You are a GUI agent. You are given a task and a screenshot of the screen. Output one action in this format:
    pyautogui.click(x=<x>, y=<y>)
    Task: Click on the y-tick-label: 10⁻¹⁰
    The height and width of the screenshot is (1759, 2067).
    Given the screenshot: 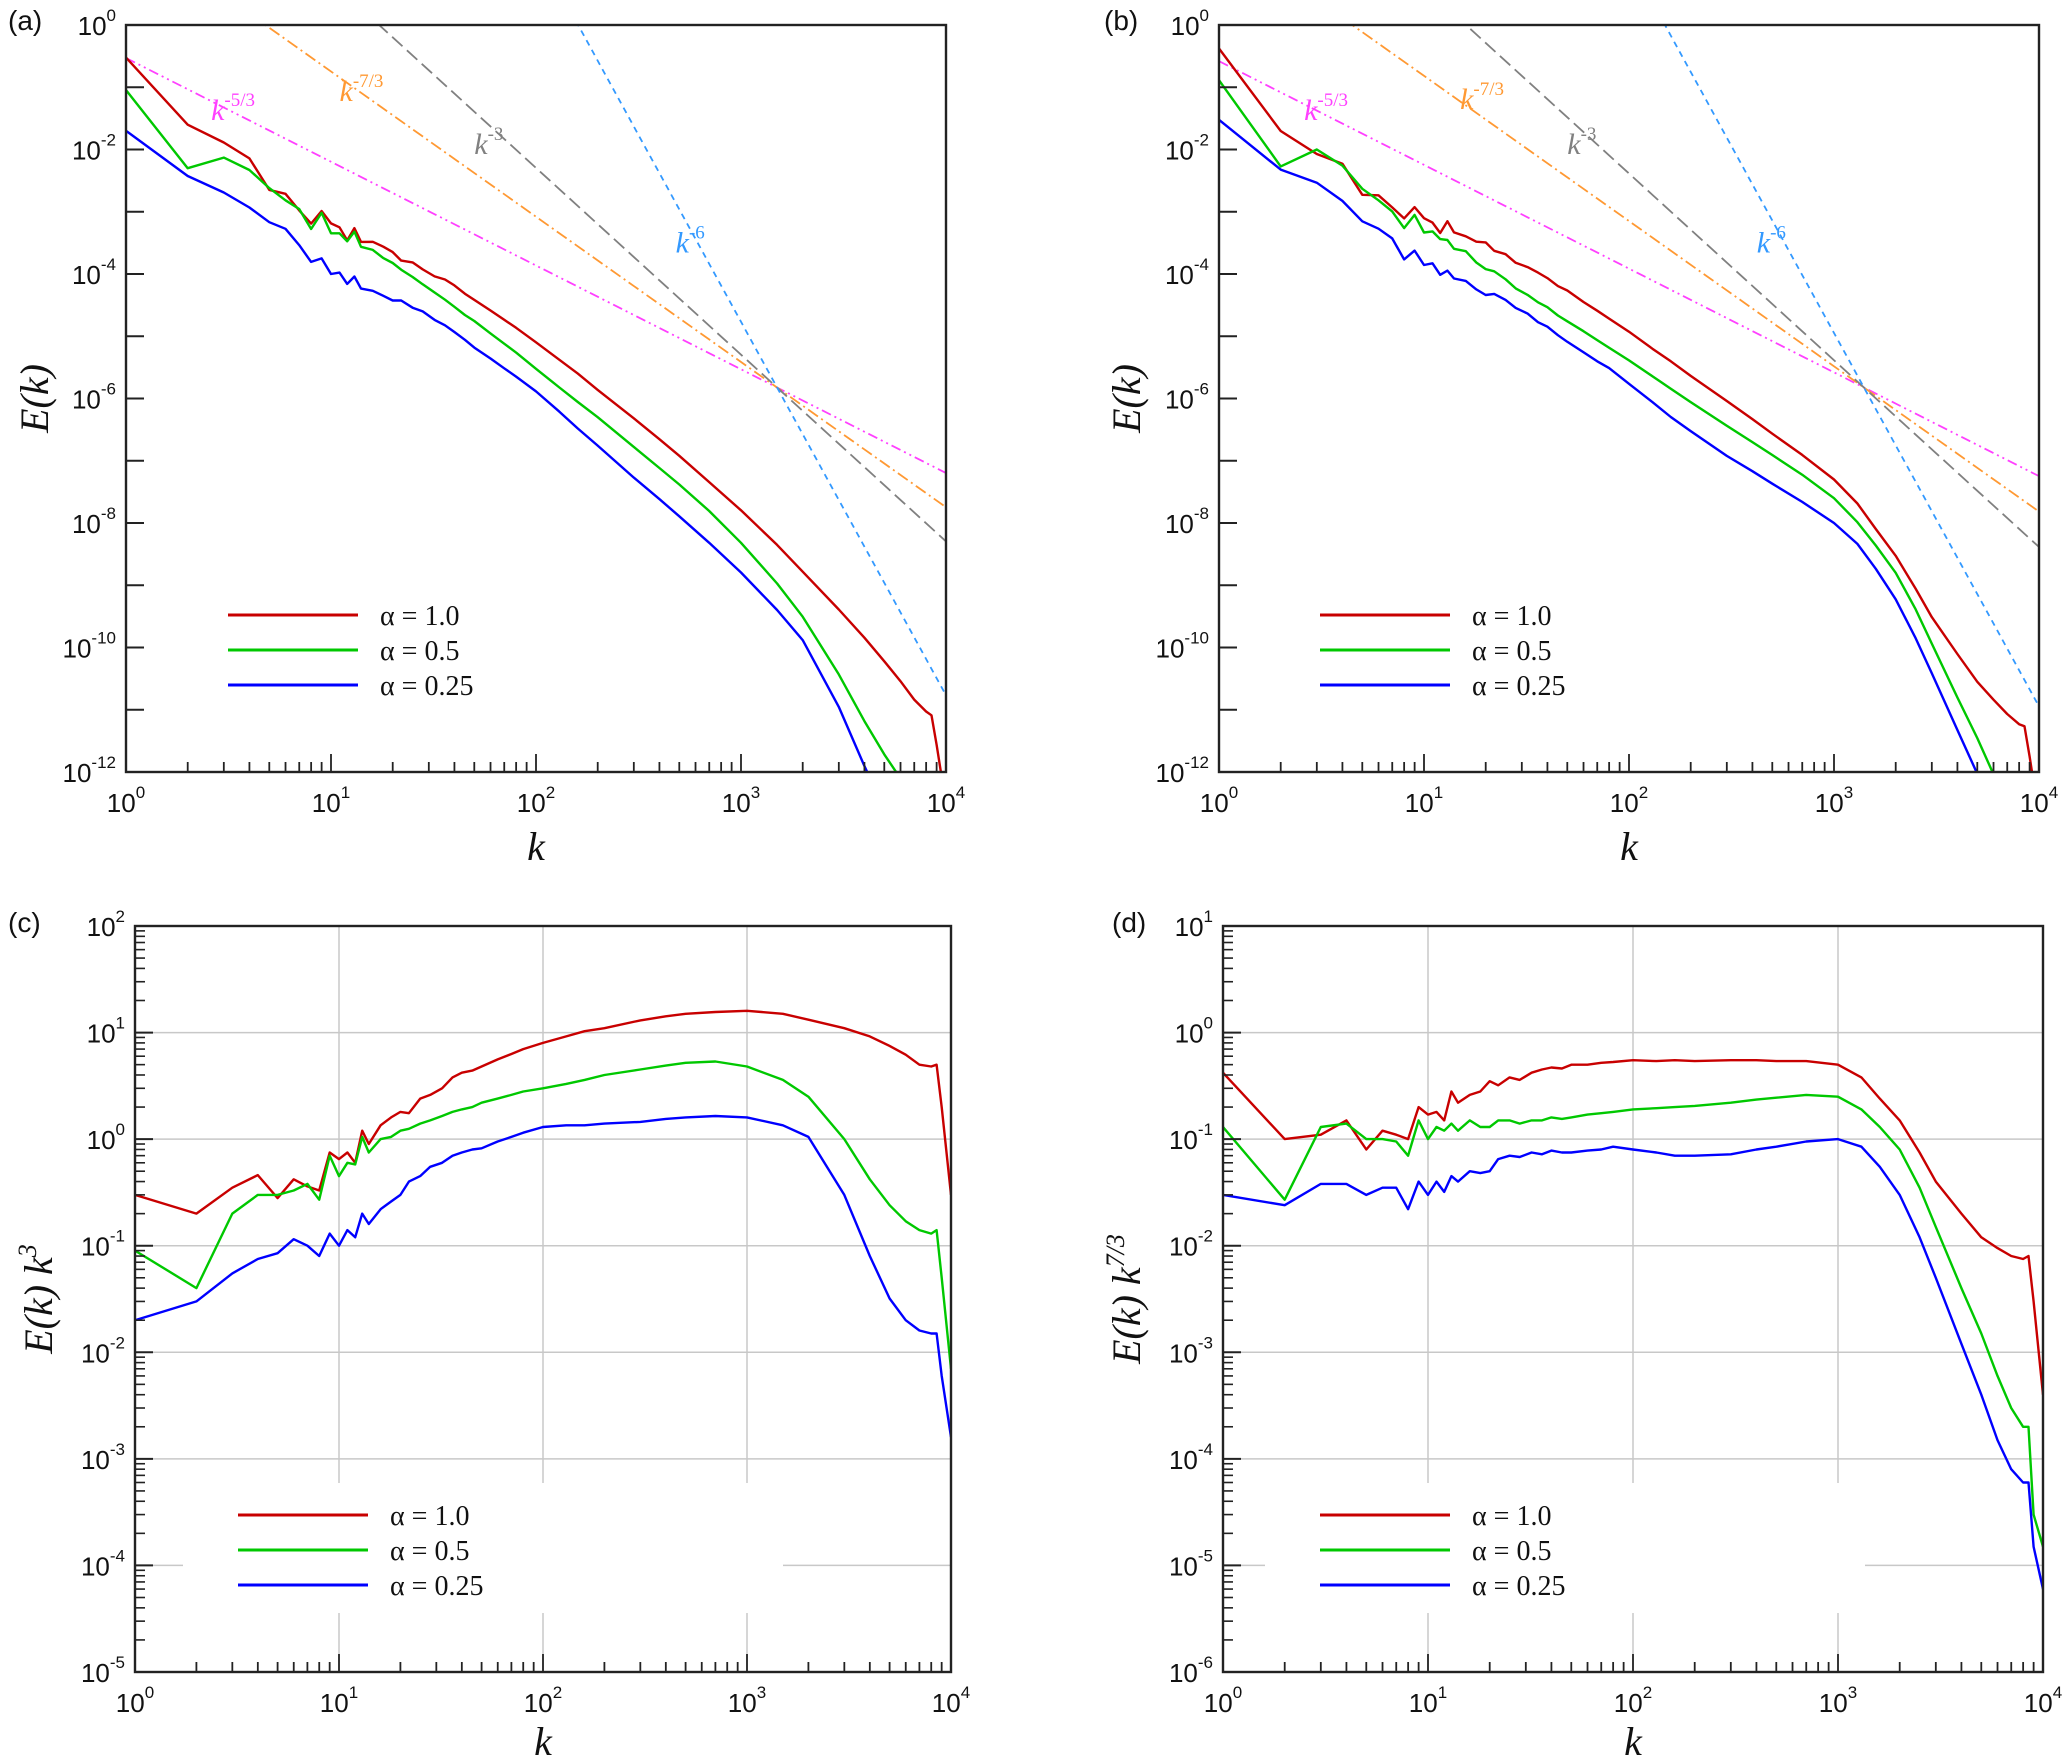 What is the action you would take?
    pyautogui.click(x=90, y=646)
    